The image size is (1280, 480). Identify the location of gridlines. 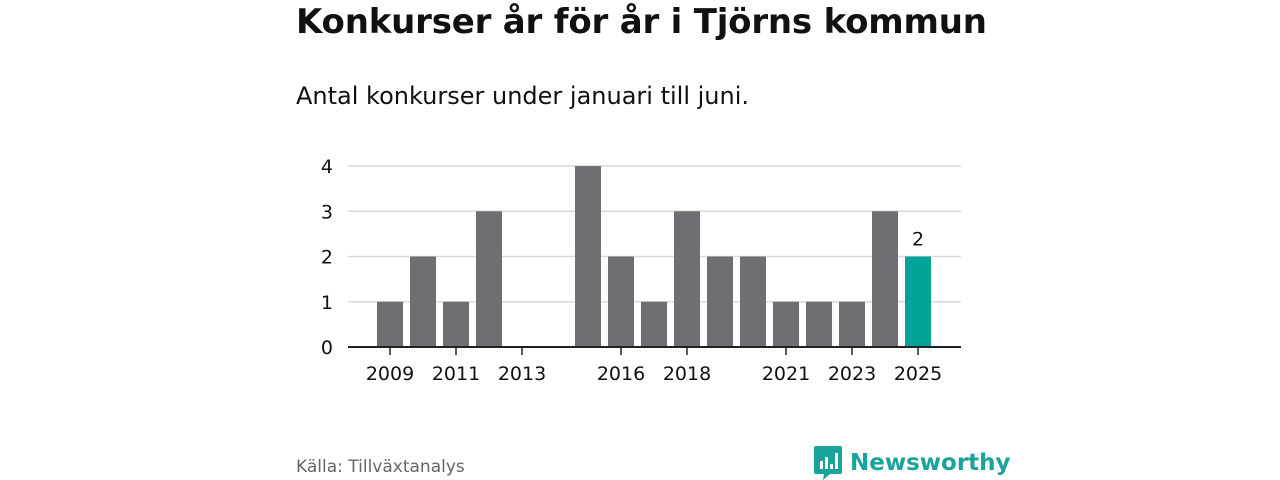
(654, 234).